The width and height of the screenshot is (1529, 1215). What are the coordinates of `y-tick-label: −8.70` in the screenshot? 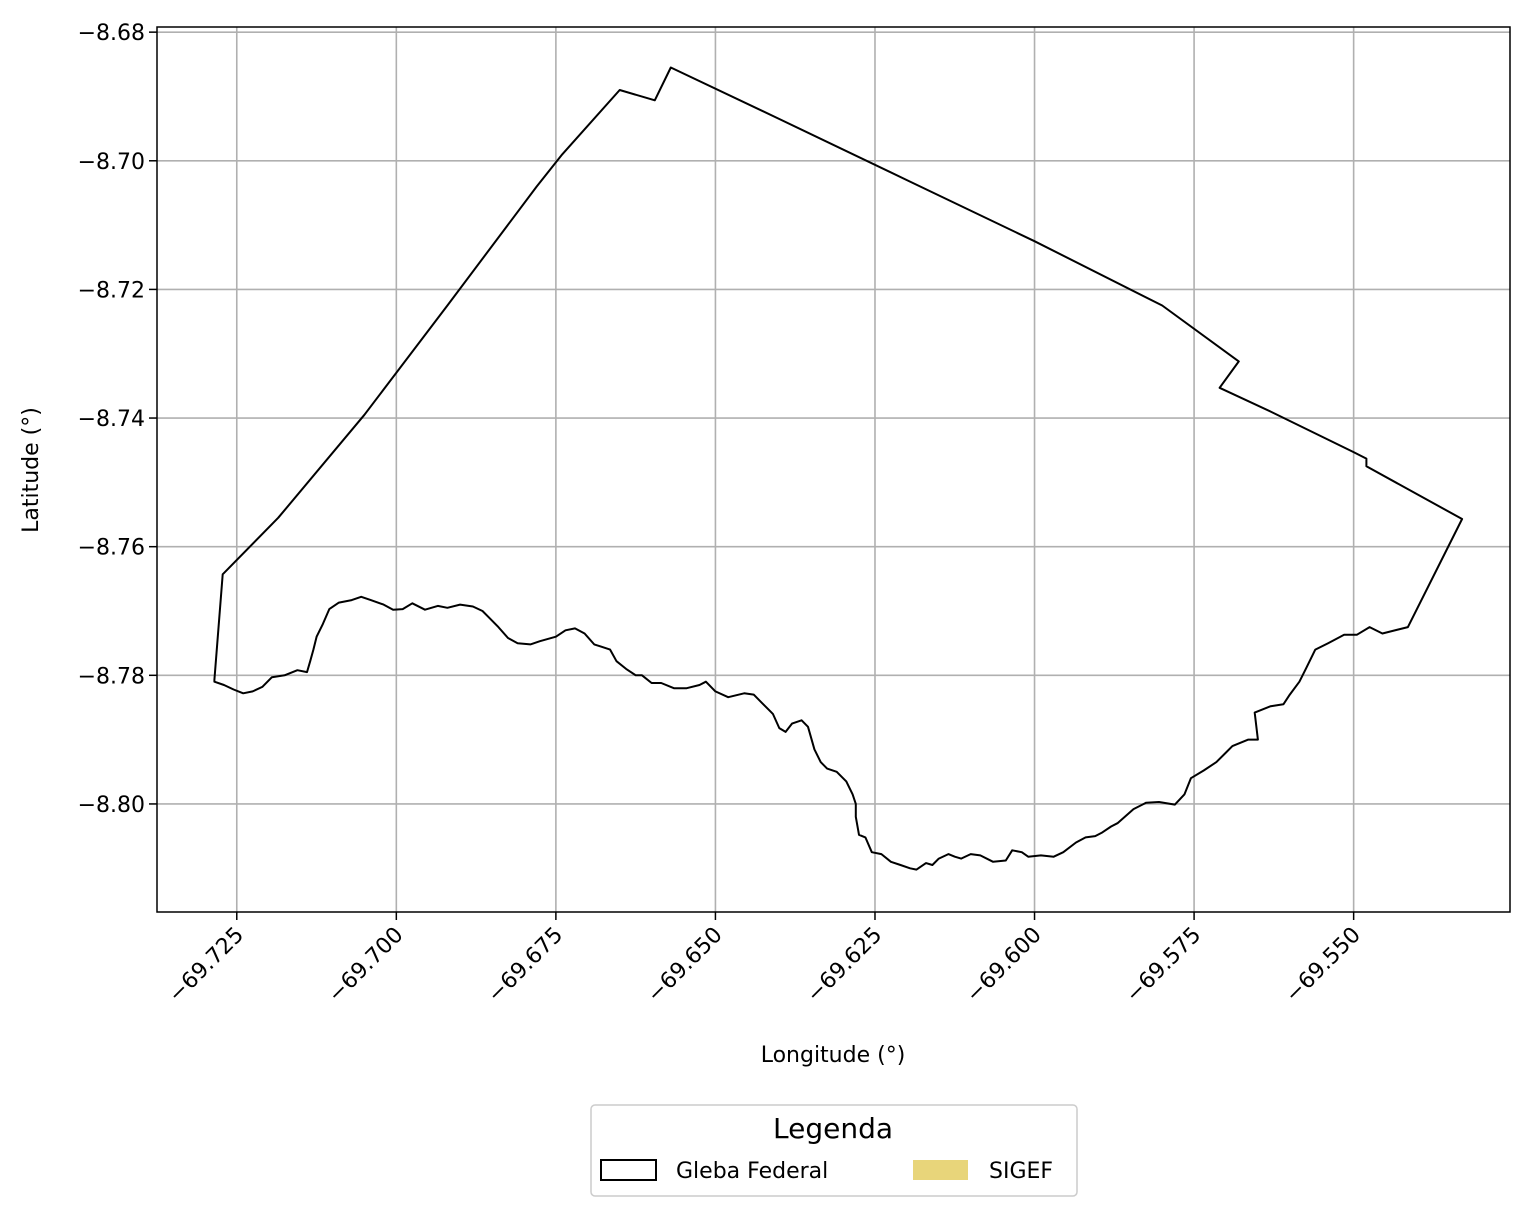 It's located at (111, 162).